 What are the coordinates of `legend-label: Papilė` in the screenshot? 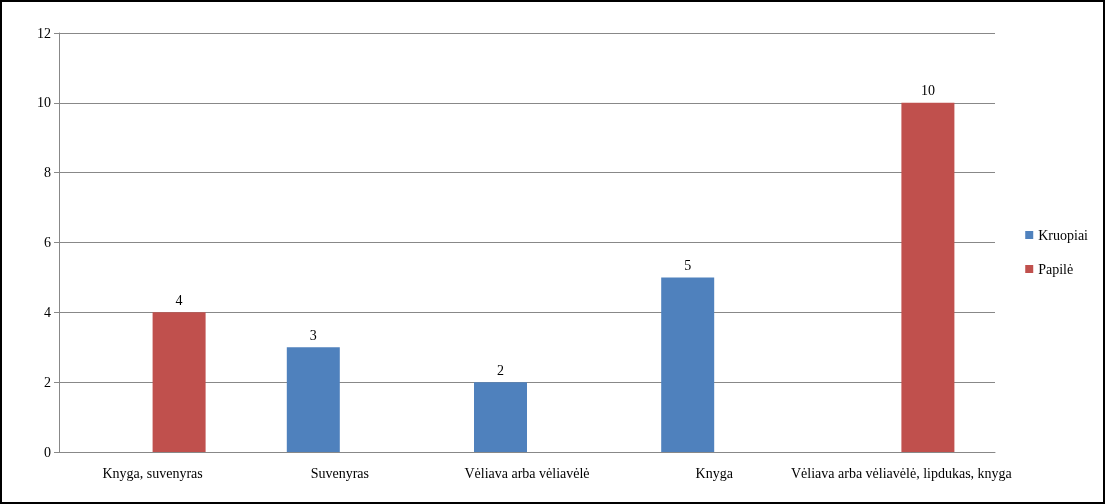 It's located at (1056, 269).